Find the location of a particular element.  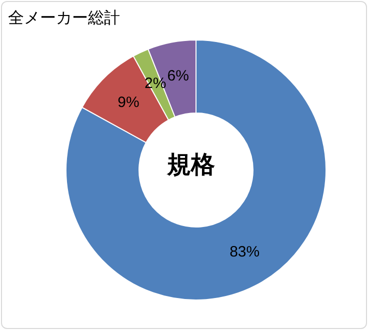

data-label: 83% is located at coordinates (245, 252).